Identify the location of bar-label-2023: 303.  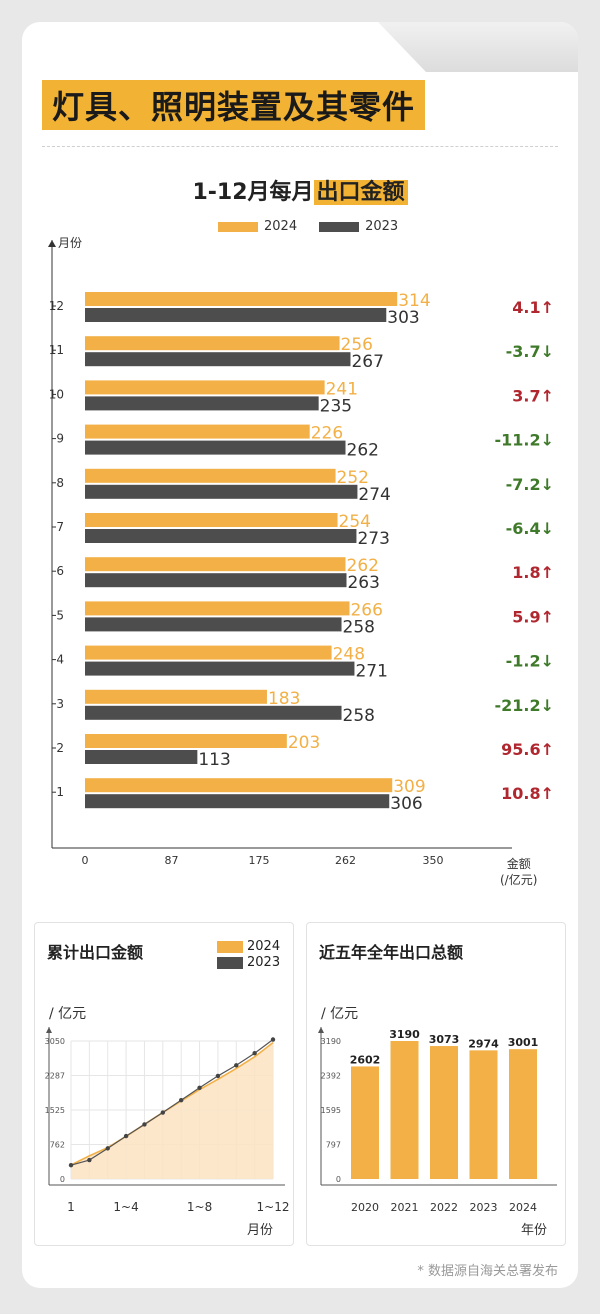
(403, 318).